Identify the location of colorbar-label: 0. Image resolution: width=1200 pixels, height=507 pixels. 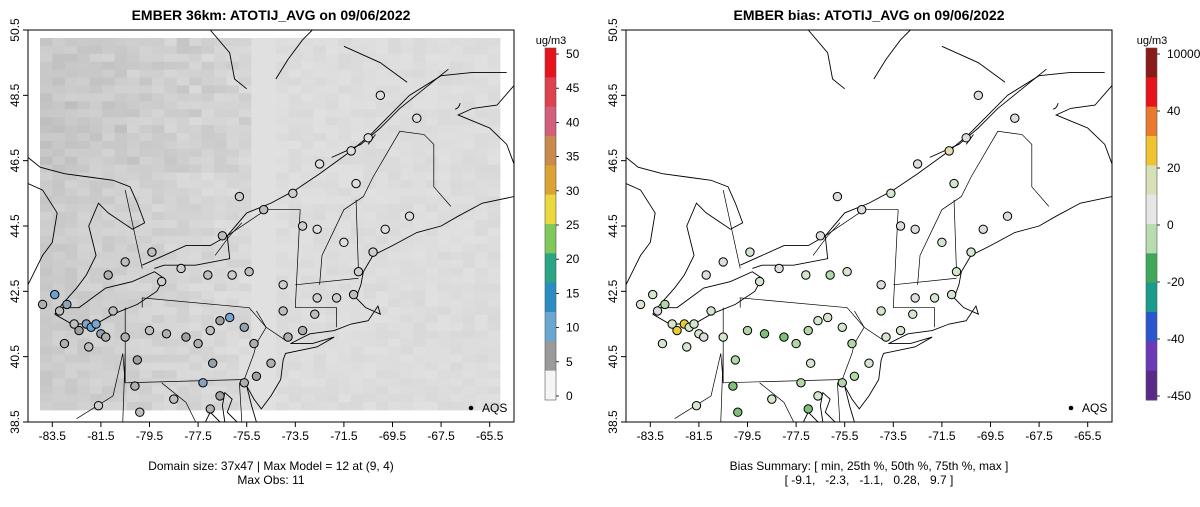
(569, 396).